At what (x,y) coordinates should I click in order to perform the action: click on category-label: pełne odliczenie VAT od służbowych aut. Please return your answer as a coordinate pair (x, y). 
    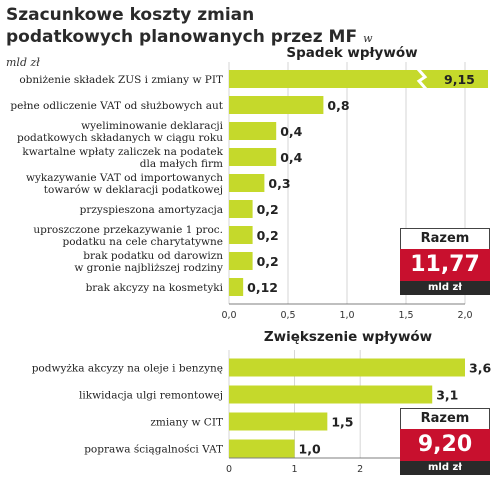
    Looking at the image, I should click on (116, 106).